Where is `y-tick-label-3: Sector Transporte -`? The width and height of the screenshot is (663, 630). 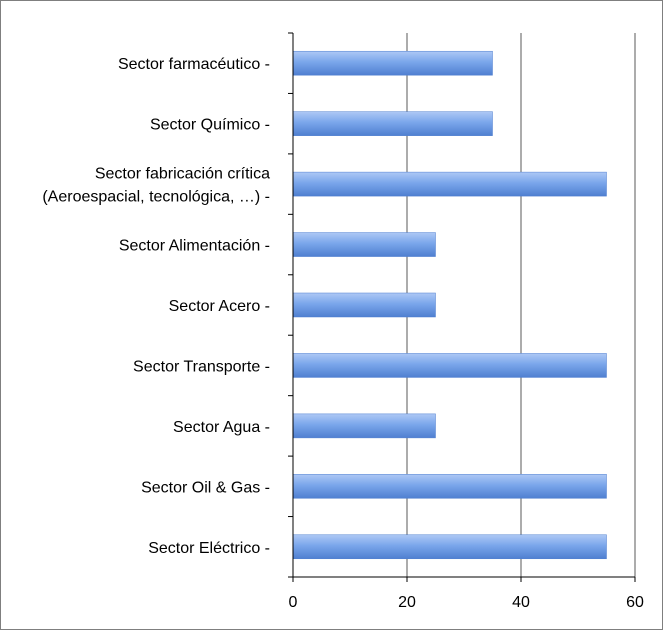 y-tick-label-3: Sector Transporte - is located at coordinates (201, 366).